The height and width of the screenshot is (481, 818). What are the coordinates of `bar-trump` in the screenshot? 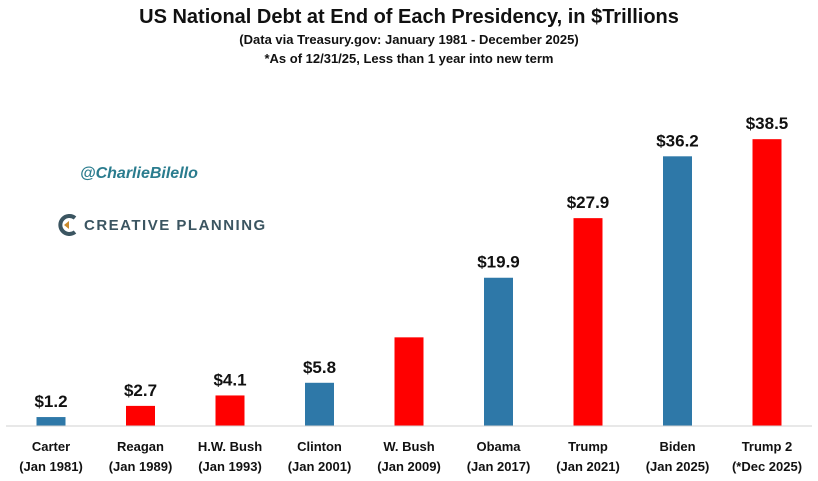 It's located at (588, 322).